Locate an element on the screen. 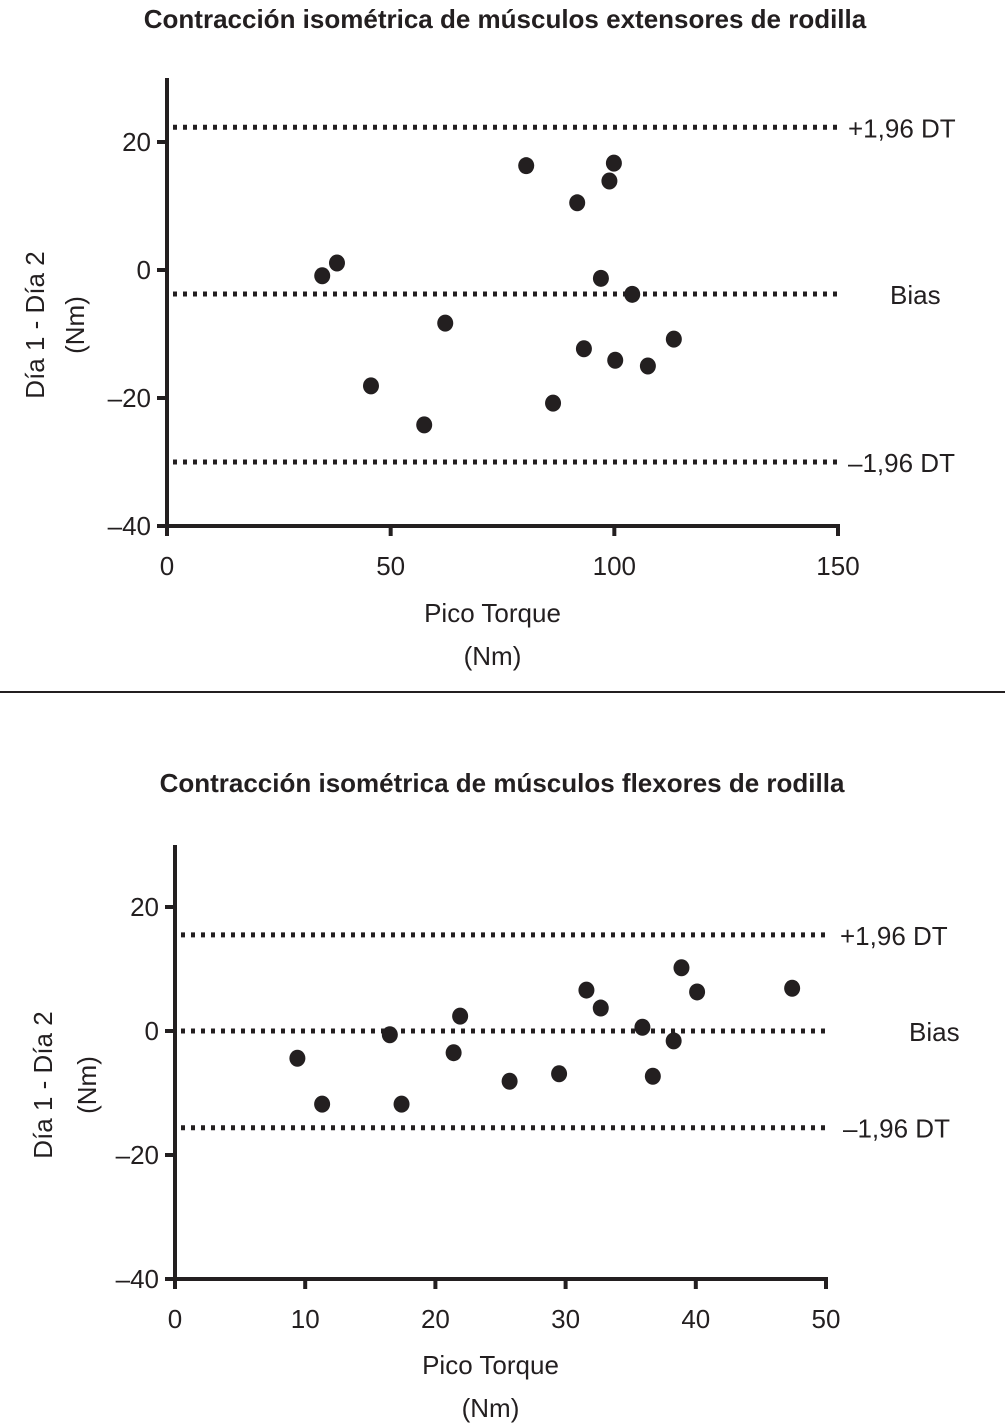 This screenshot has width=1005, height=1424. x-tick-label: 40 is located at coordinates (695, 1319).